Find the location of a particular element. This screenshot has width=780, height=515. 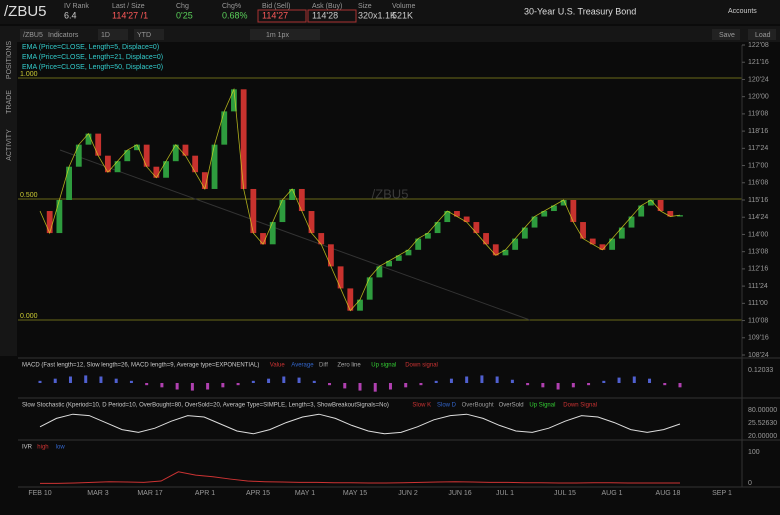

field-label: Volume is located at coordinates (403, 6).